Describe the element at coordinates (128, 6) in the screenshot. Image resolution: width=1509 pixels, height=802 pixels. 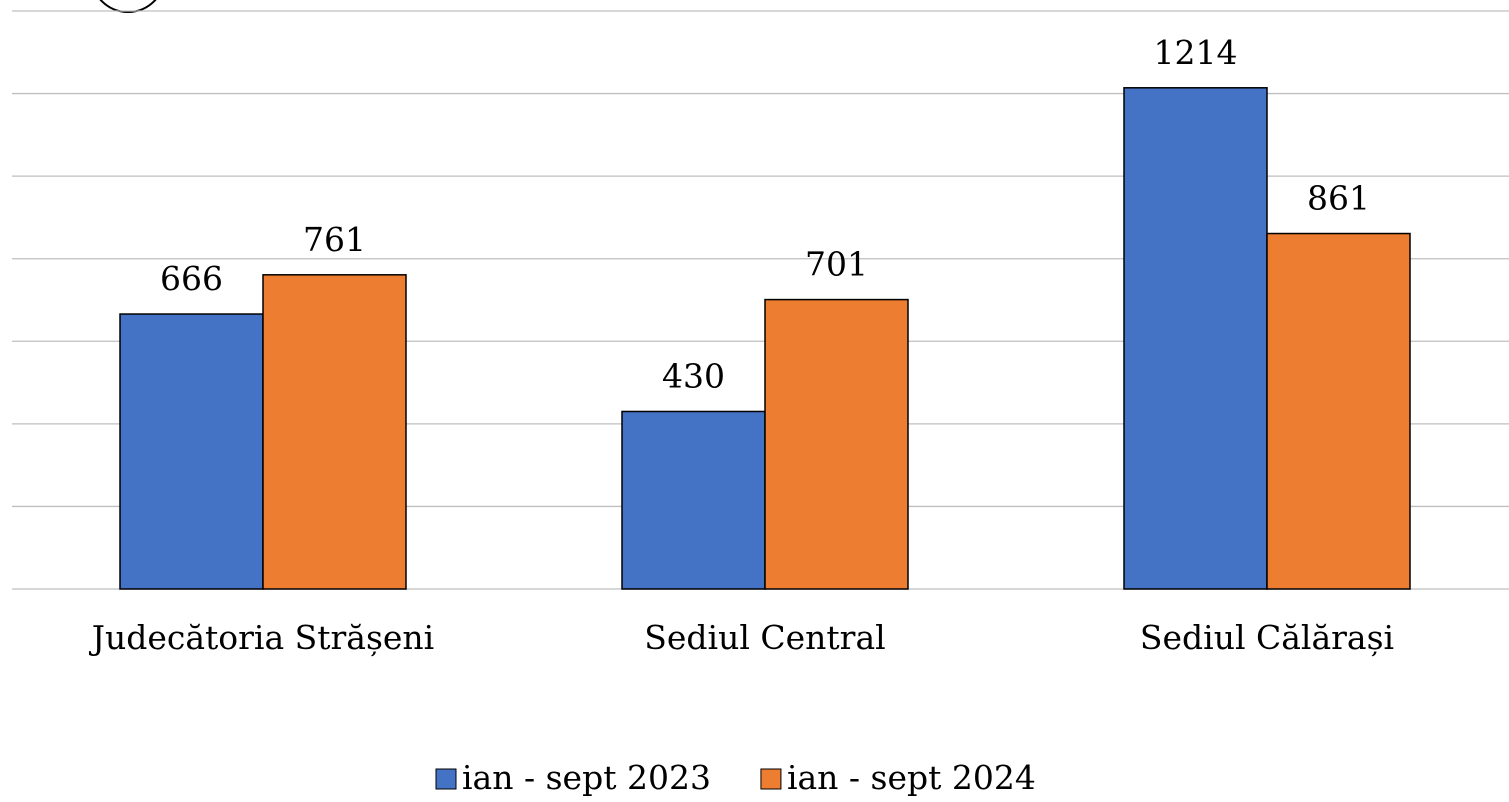
I see `decoration` at that location.